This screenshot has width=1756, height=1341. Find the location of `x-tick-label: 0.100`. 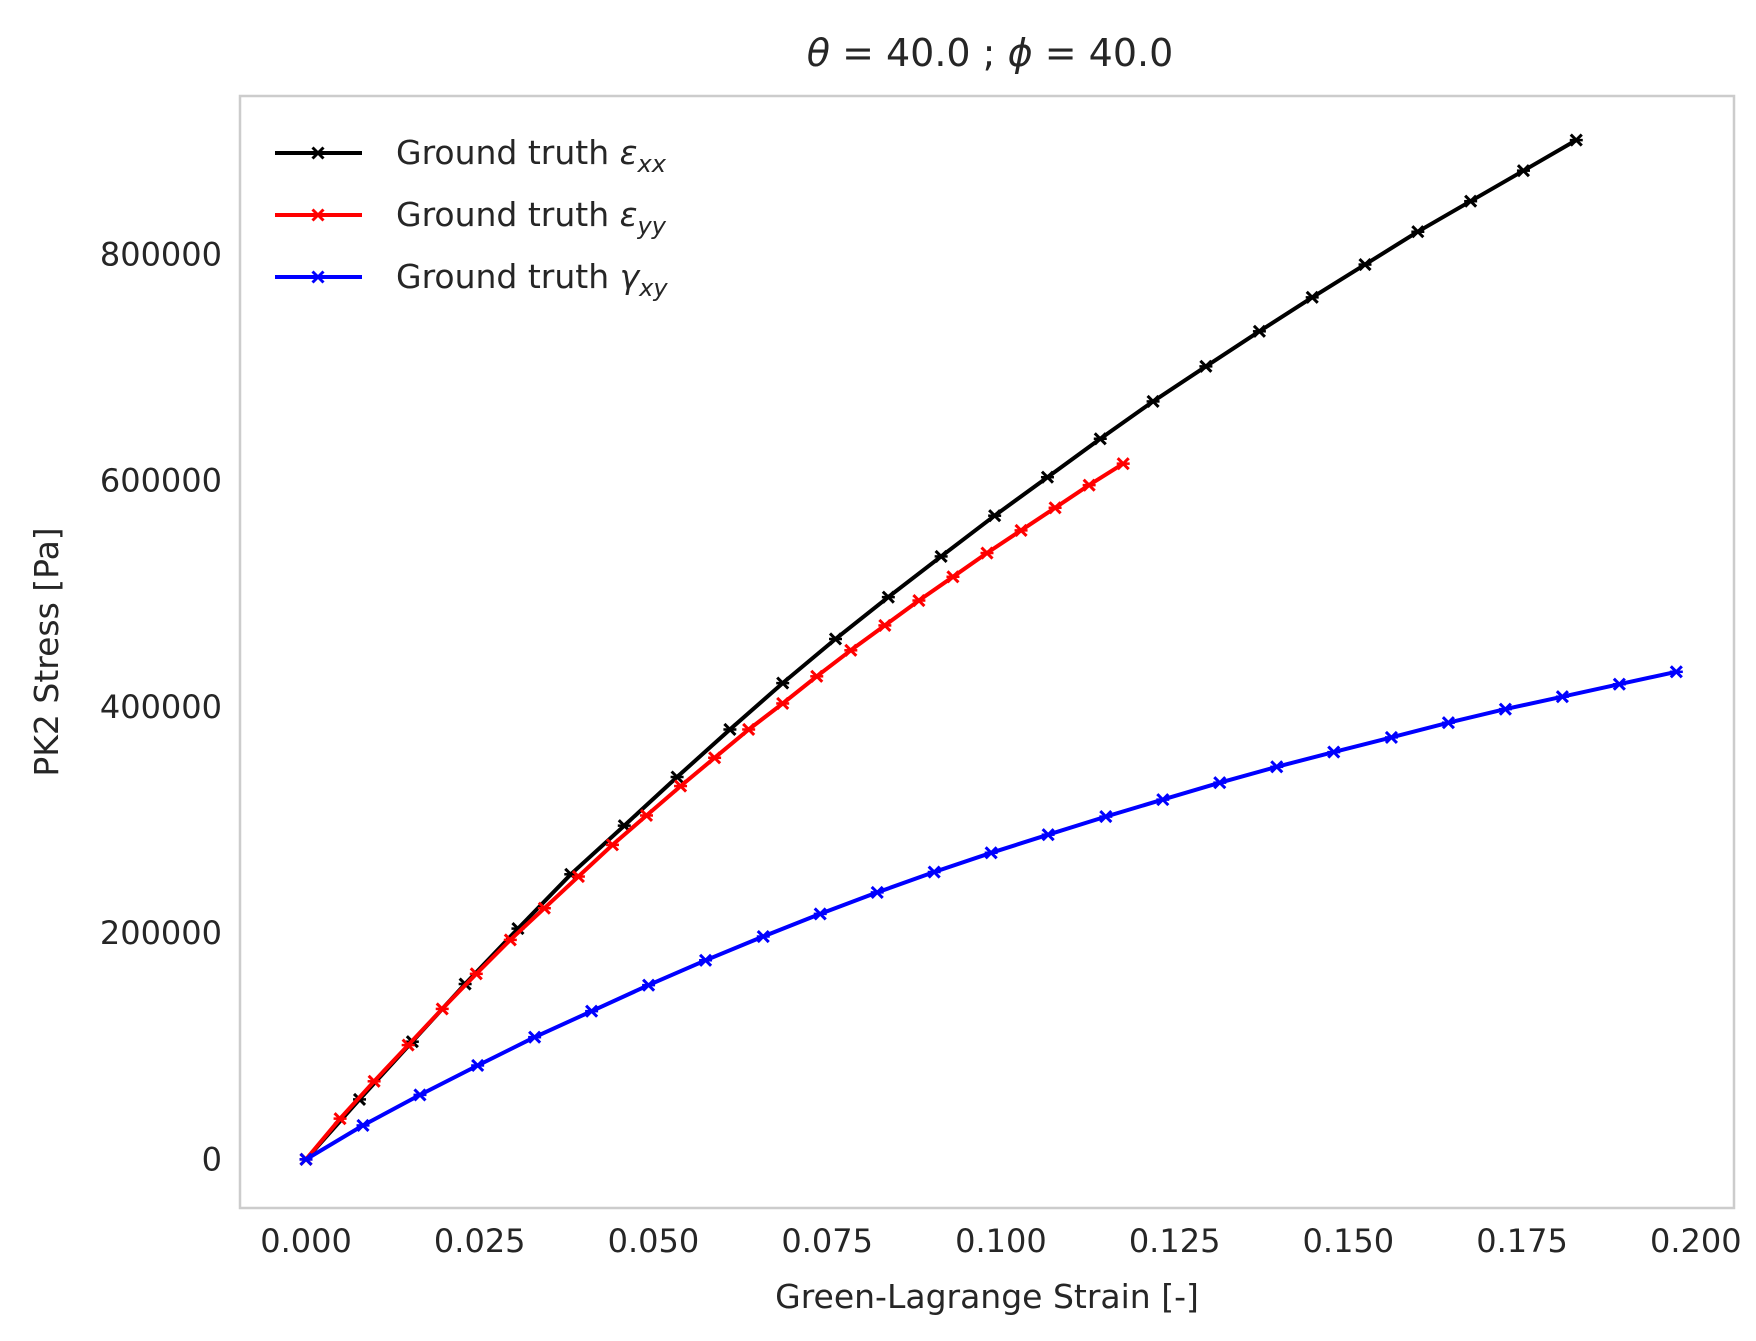

x-tick-label: 0.100 is located at coordinates (1001, 1241).